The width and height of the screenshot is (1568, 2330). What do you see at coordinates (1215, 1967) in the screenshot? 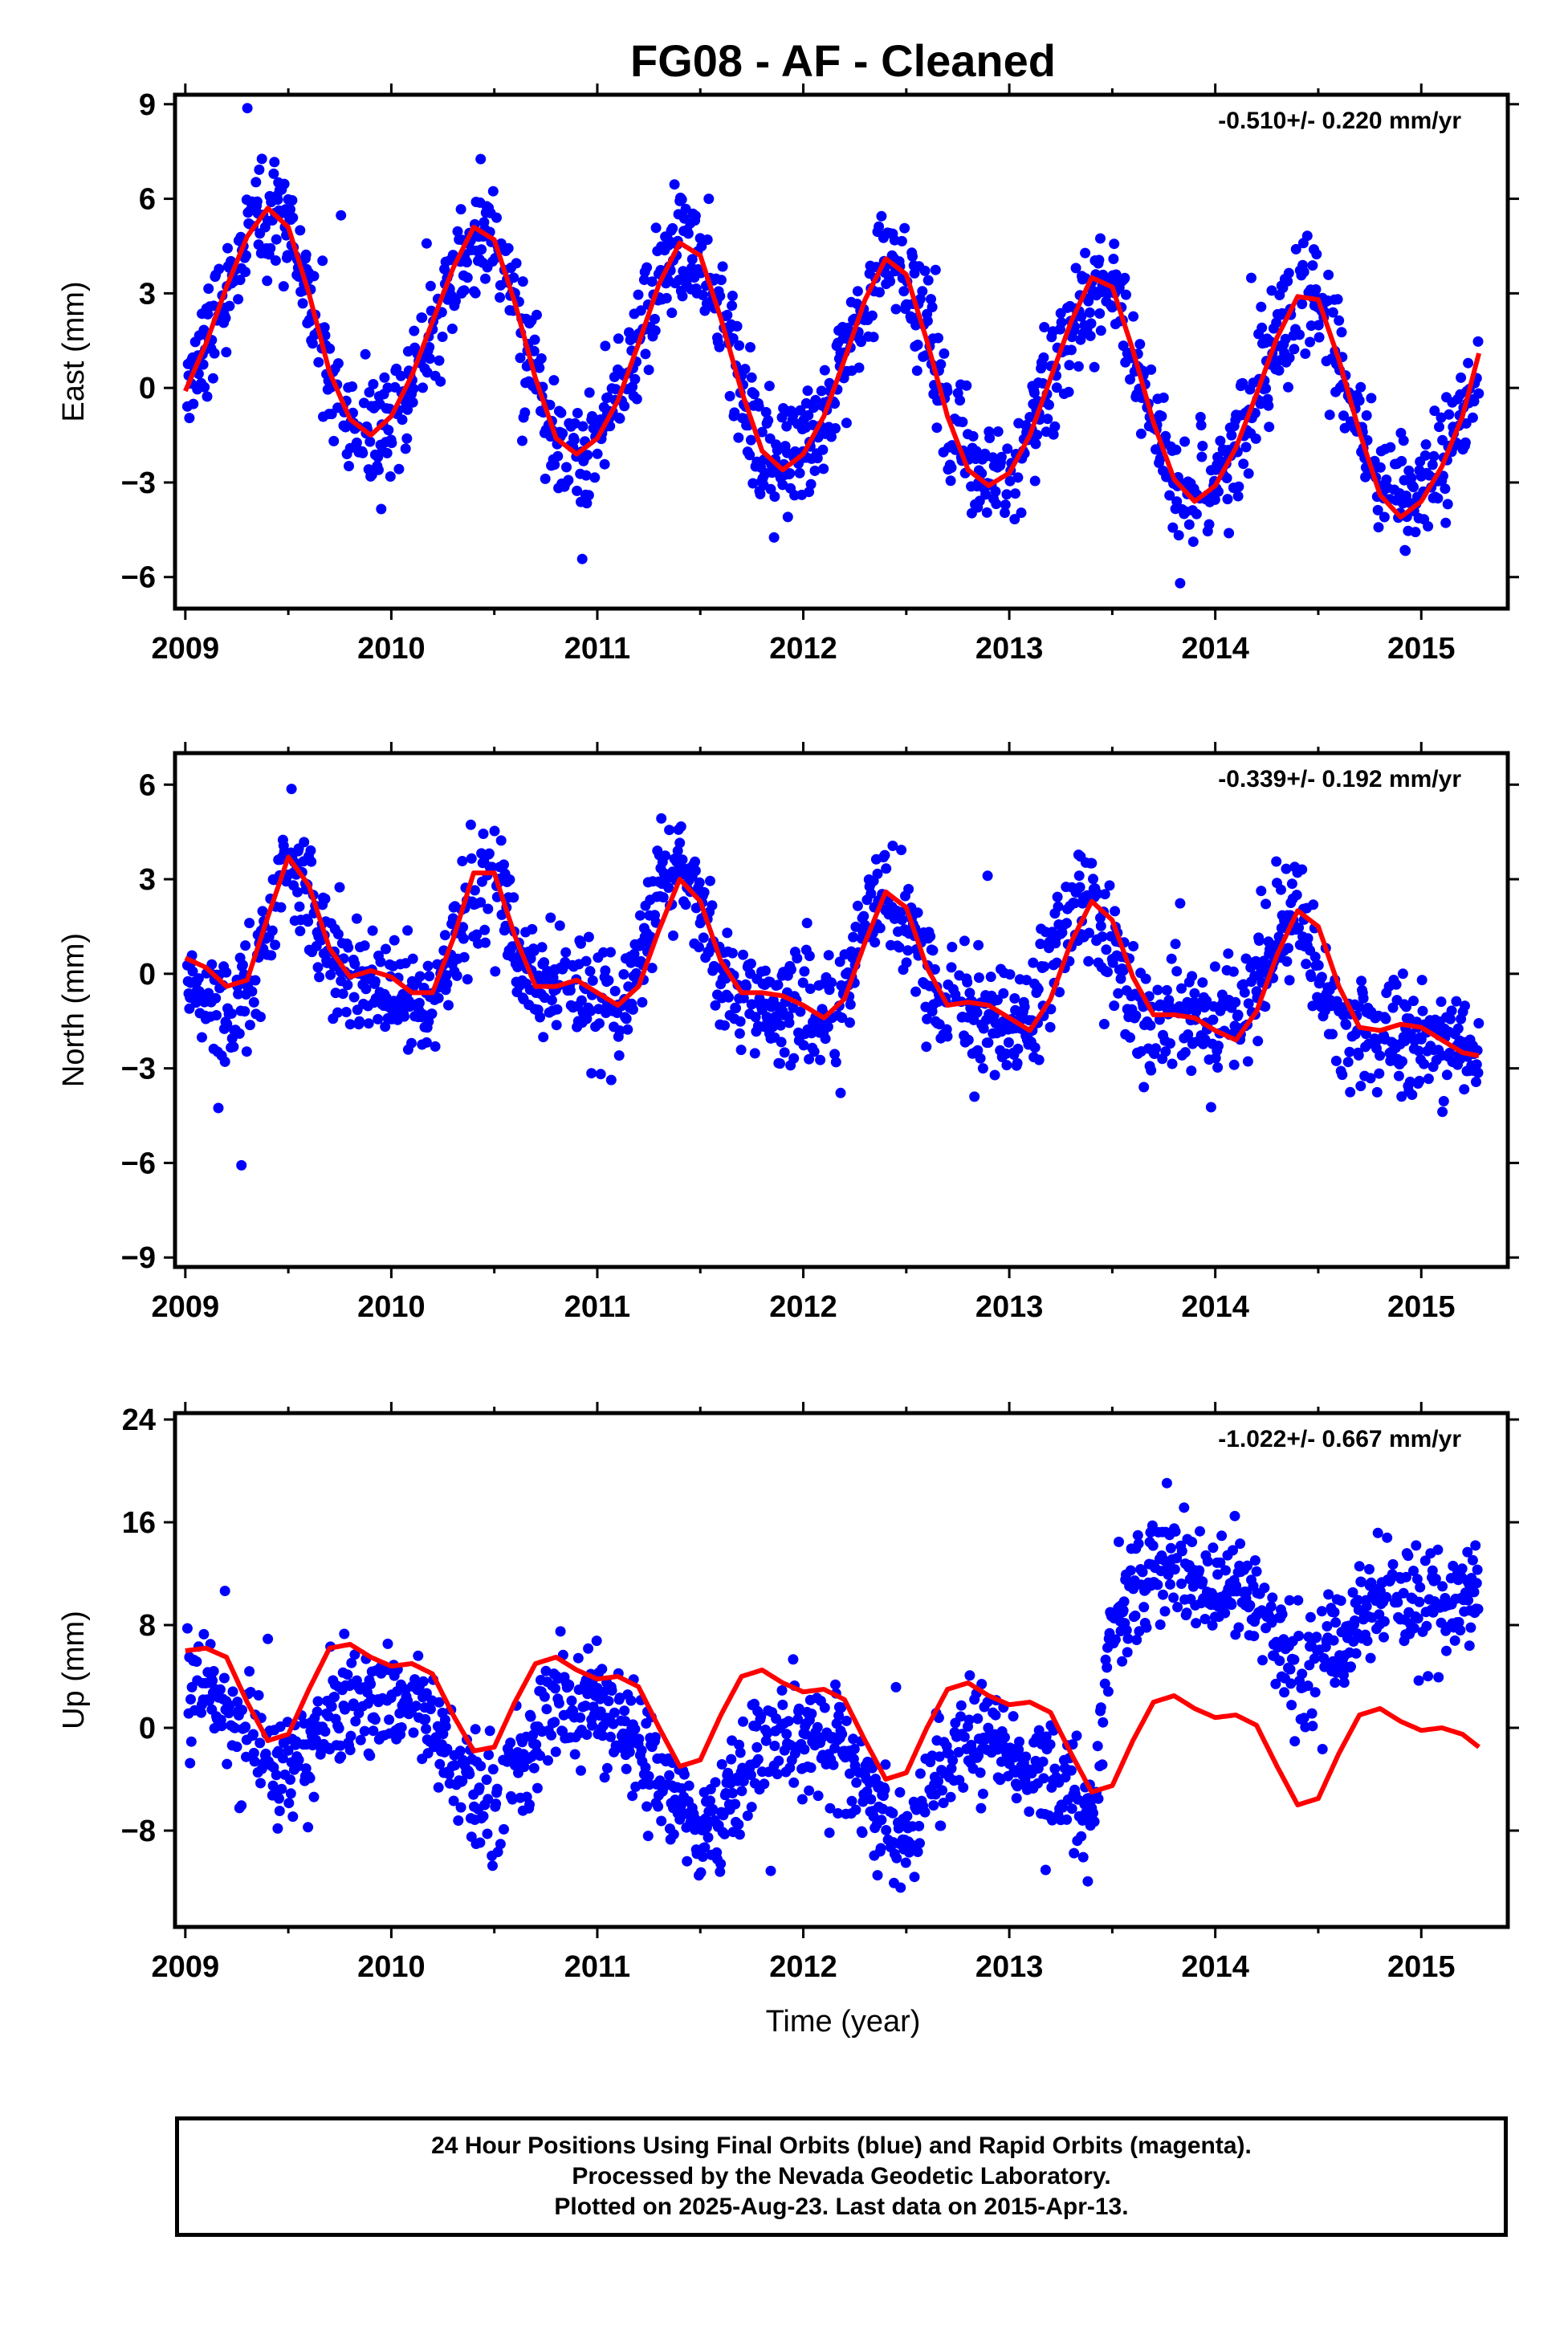
I see `x-tick-label: 2014` at bounding box center [1215, 1967].